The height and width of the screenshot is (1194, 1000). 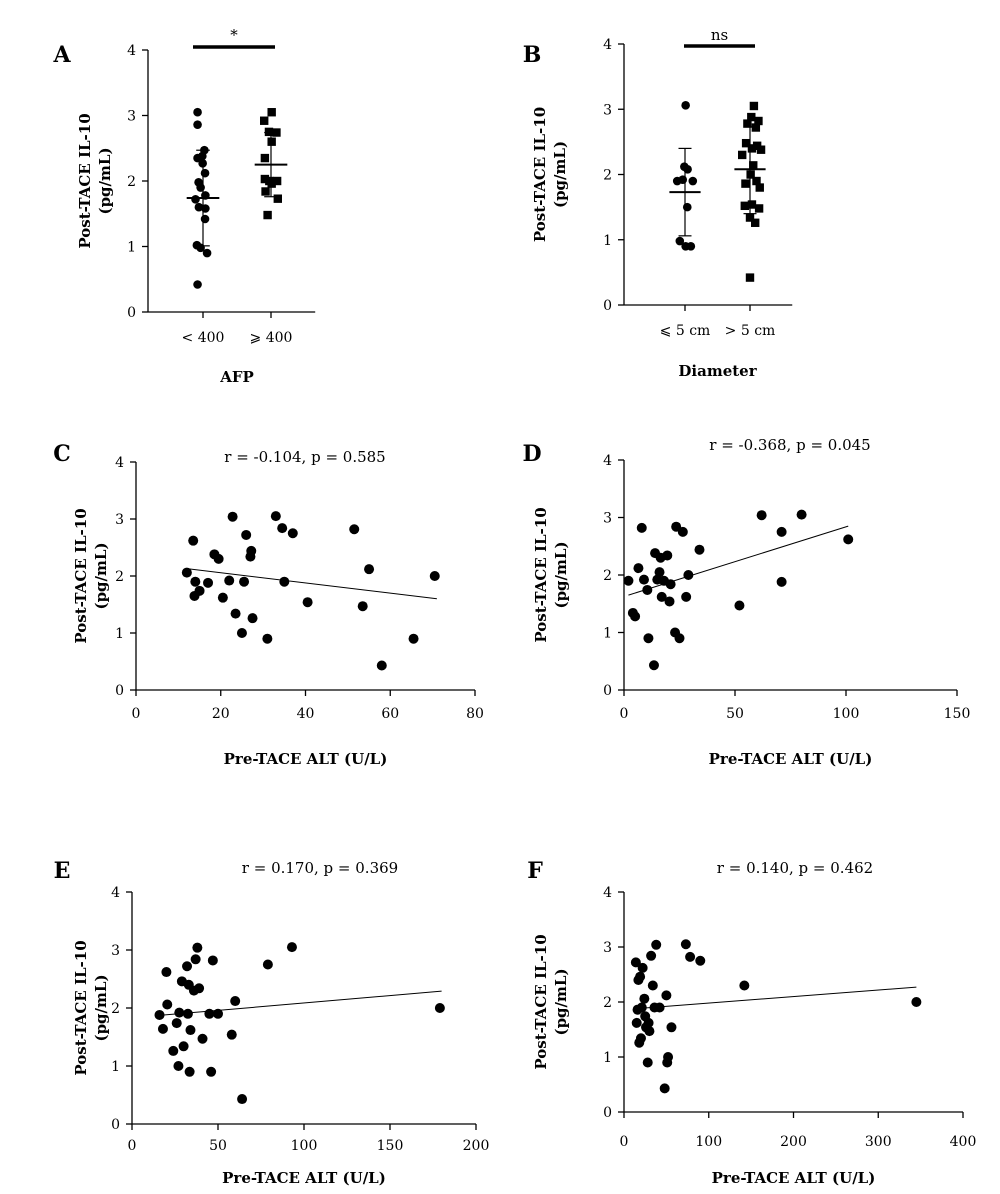 What do you see at coordinates (607, 1003) in the screenshot?
I see `y-tick-label: 2` at bounding box center [607, 1003].